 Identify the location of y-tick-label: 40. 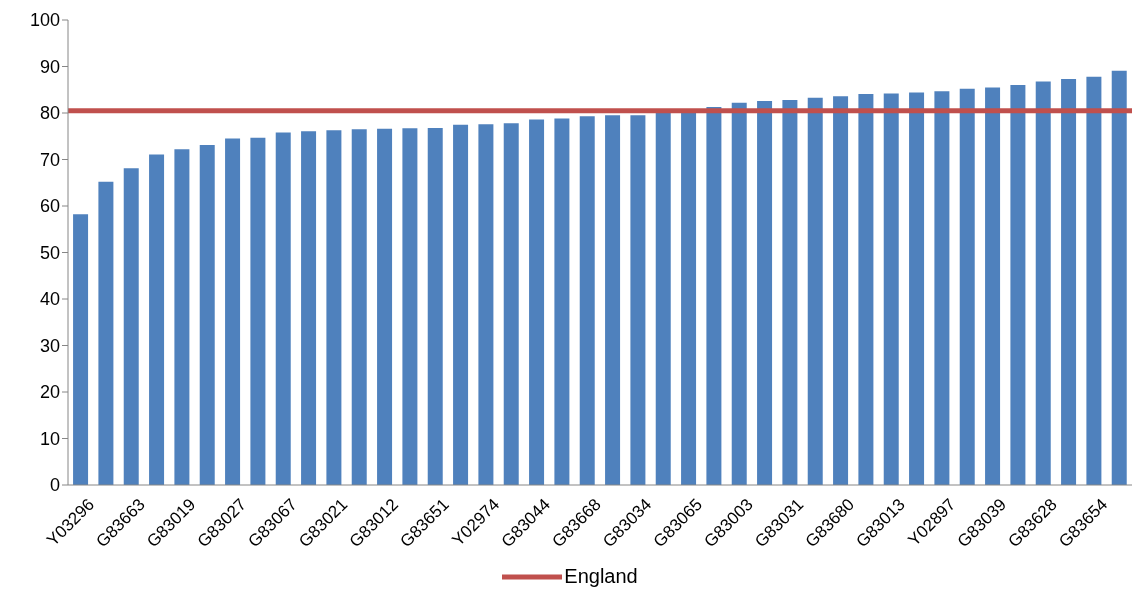
(49, 299).